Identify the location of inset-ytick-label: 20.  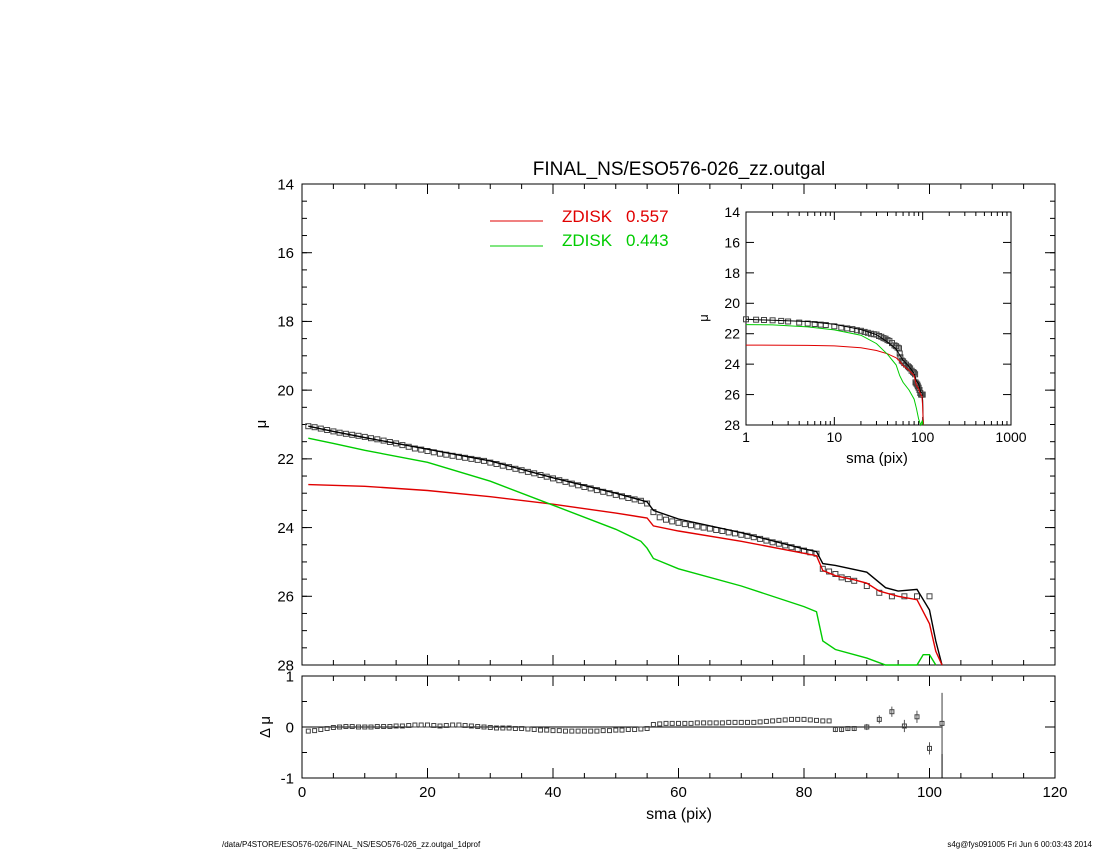
(732, 303).